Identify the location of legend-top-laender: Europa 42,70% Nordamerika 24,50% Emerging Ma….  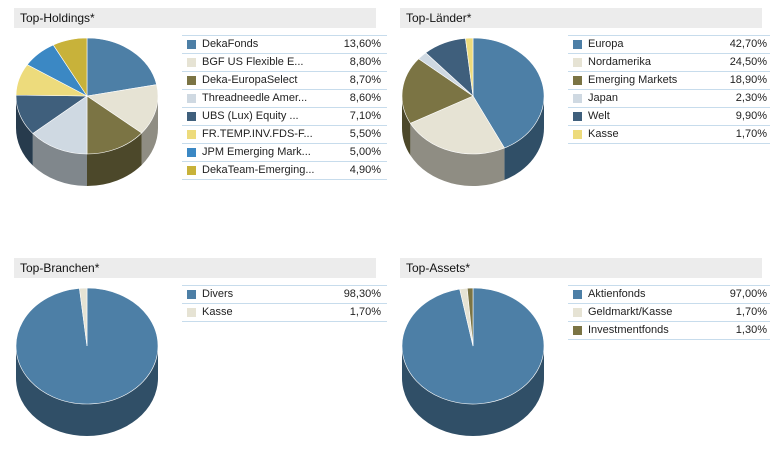
(669, 89).